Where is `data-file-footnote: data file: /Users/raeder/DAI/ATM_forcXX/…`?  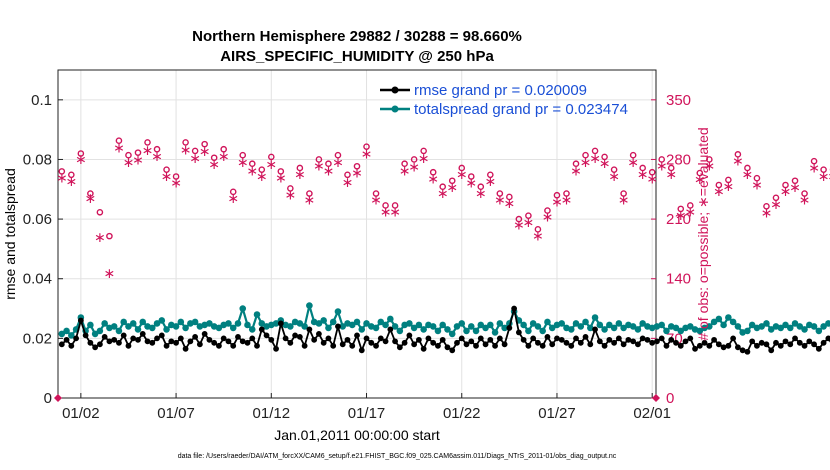
data-file-footnote: data file: /Users/raeder/DAI/ATM_forcXX/… is located at coordinates (397, 456).